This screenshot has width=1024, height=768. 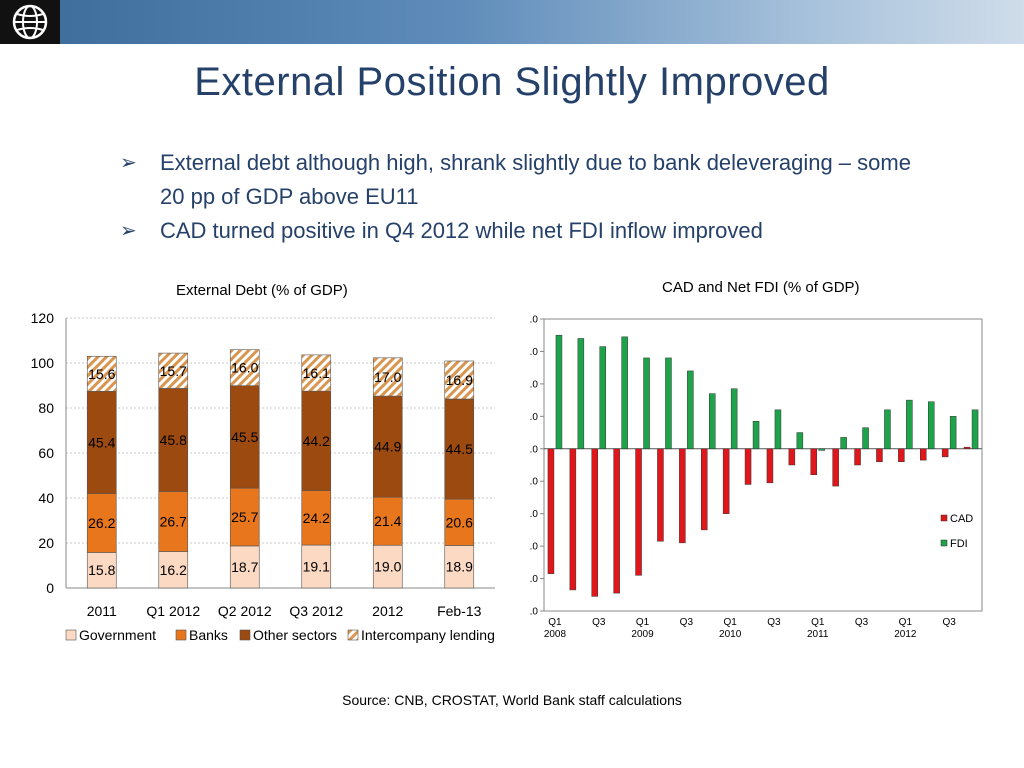 What do you see at coordinates (387, 611) in the screenshot?
I see `x-tick-label: 2012` at bounding box center [387, 611].